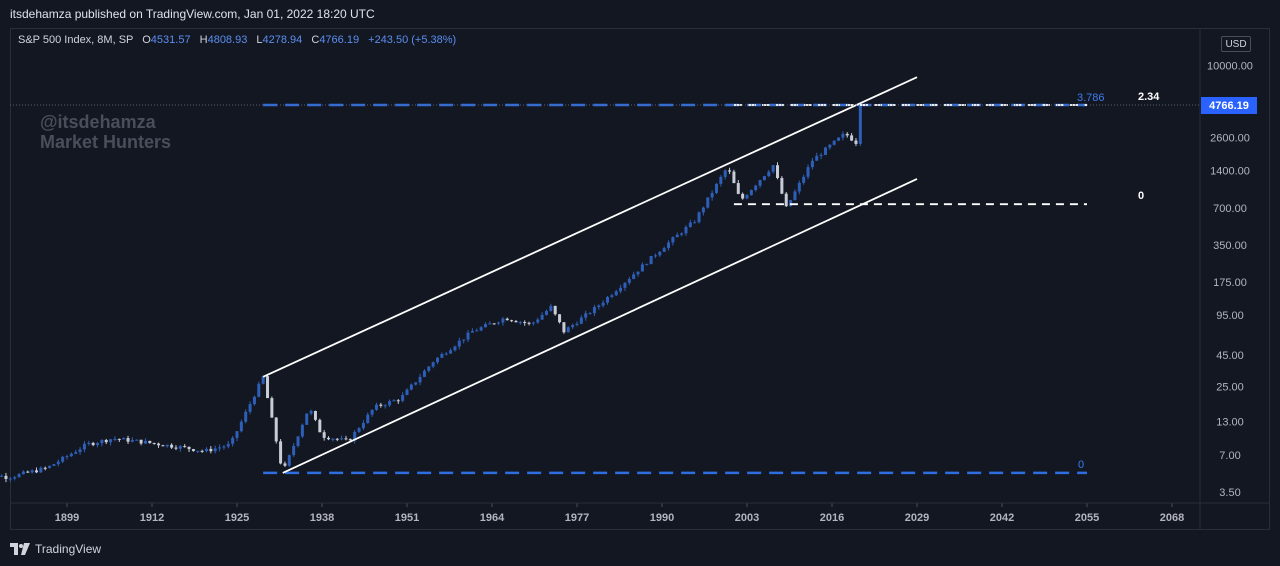 This screenshot has height=566, width=1280. I want to click on tradingview-logo-icon, so click(20, 549).